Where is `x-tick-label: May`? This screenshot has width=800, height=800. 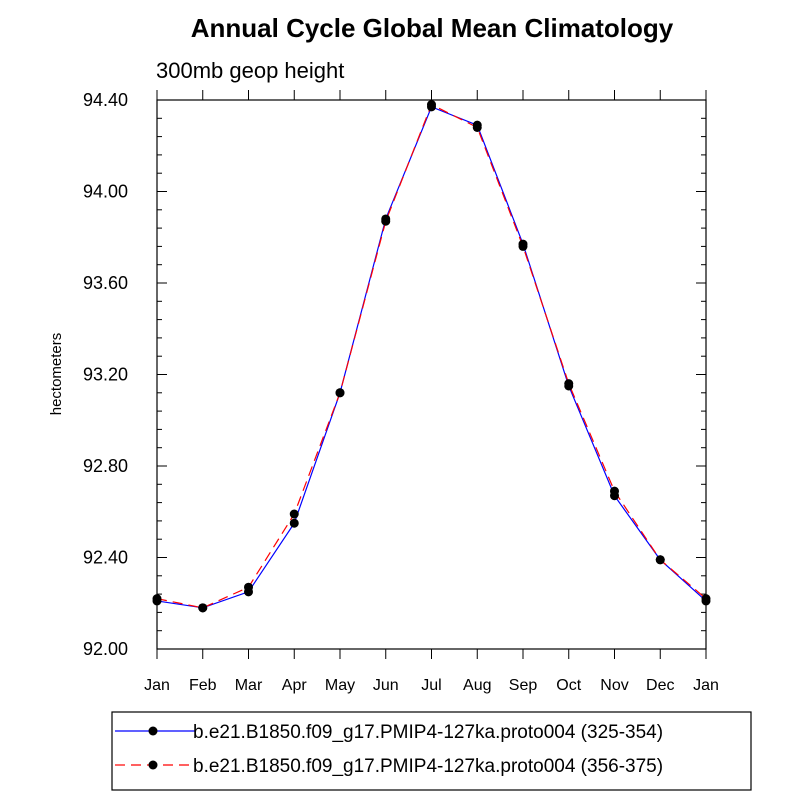
x-tick-label: May is located at coordinates (340, 685).